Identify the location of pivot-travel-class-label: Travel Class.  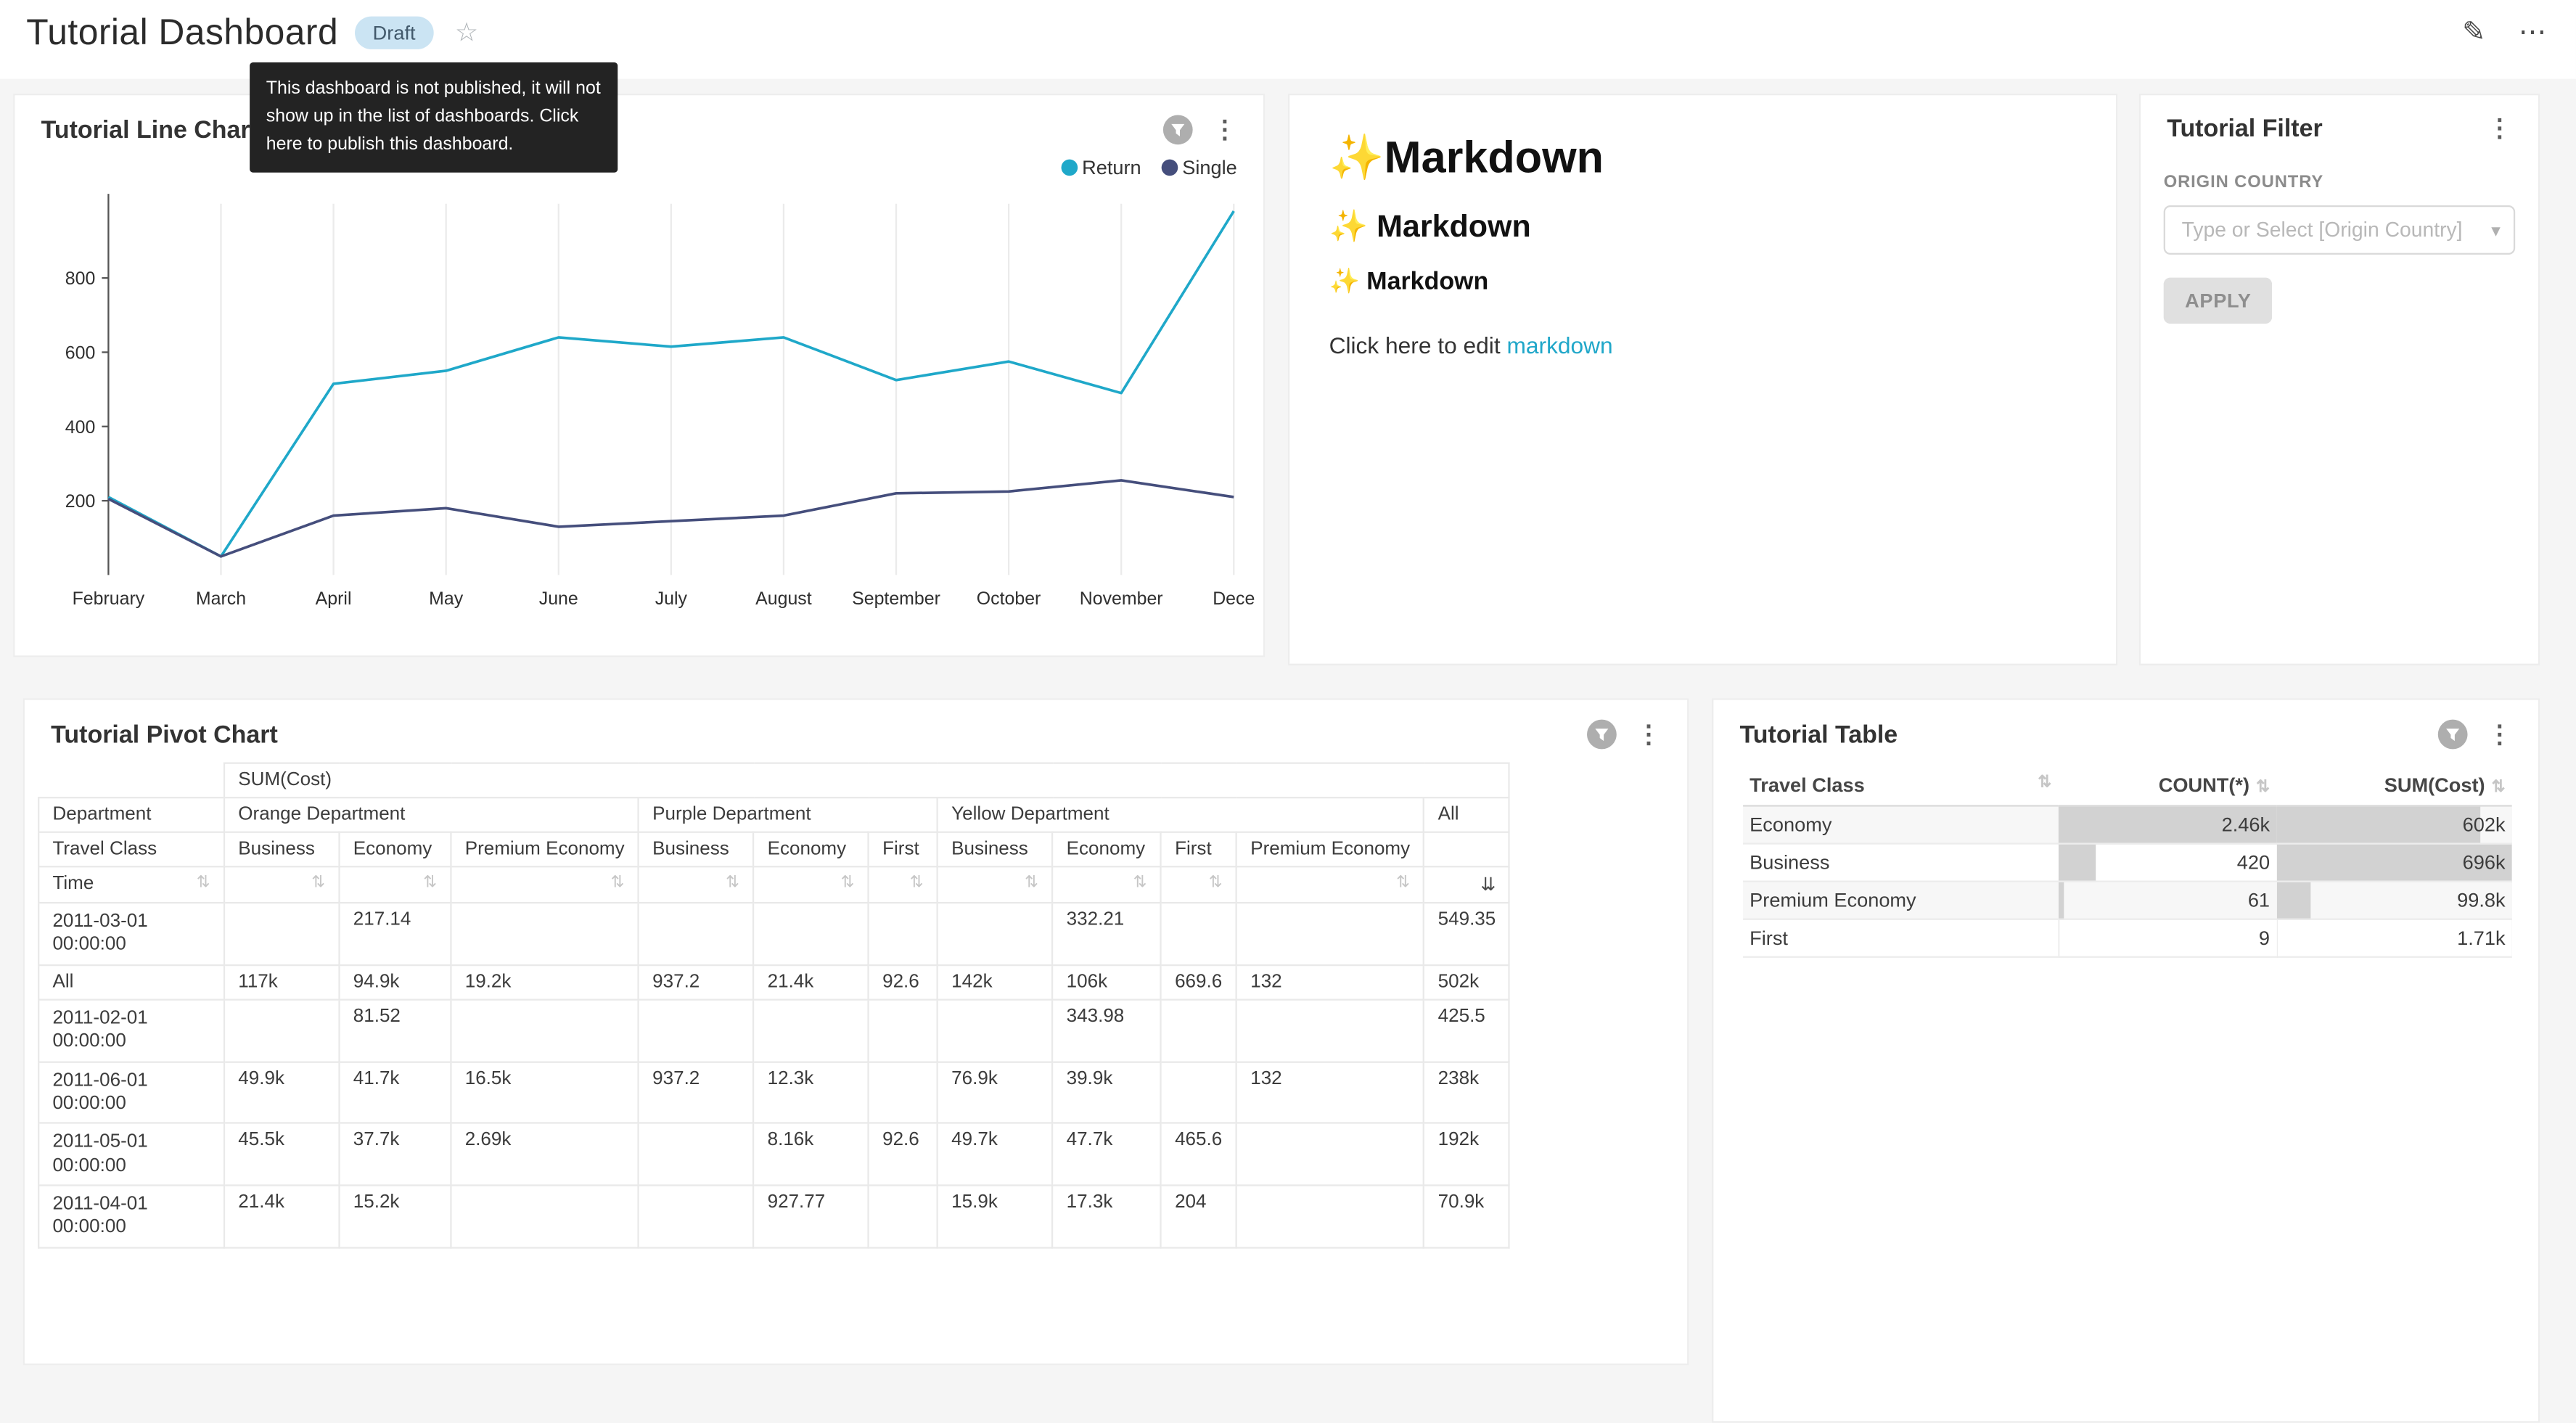
(132, 849).